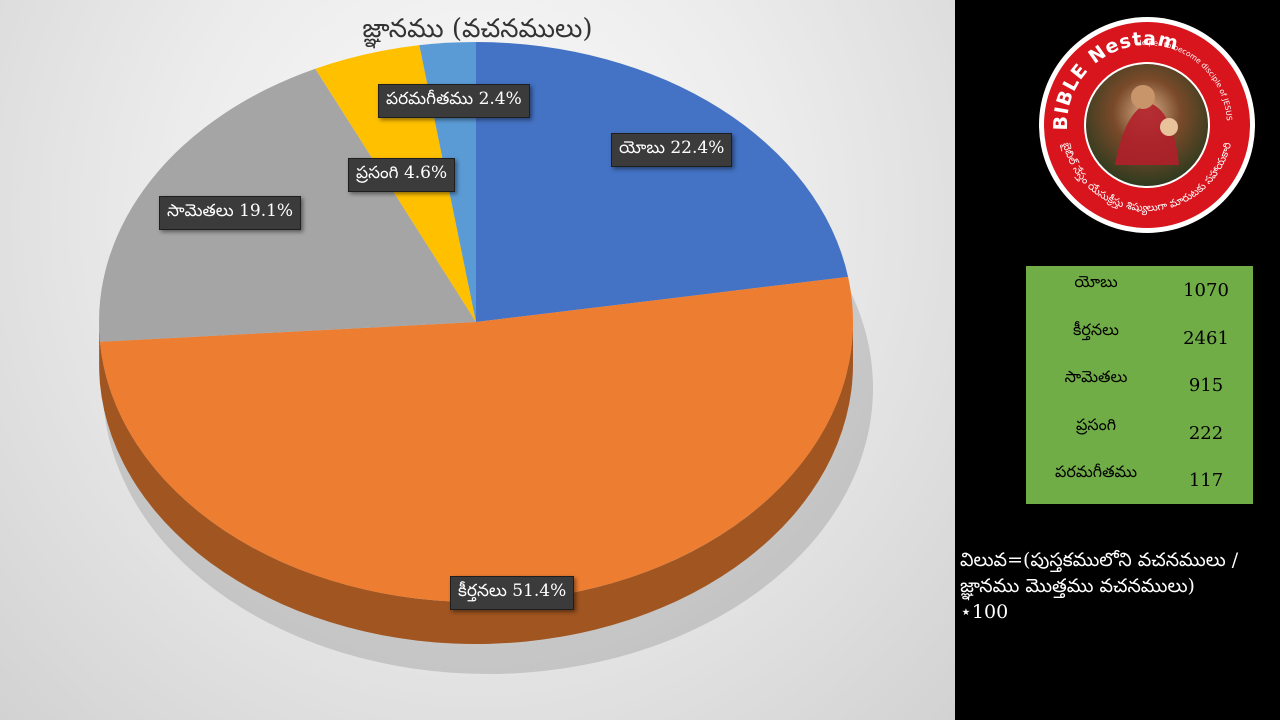 The height and width of the screenshot is (720, 1280). Describe the element at coordinates (1206, 338) in the screenshot. I see `row-verse-count: 2461` at that location.